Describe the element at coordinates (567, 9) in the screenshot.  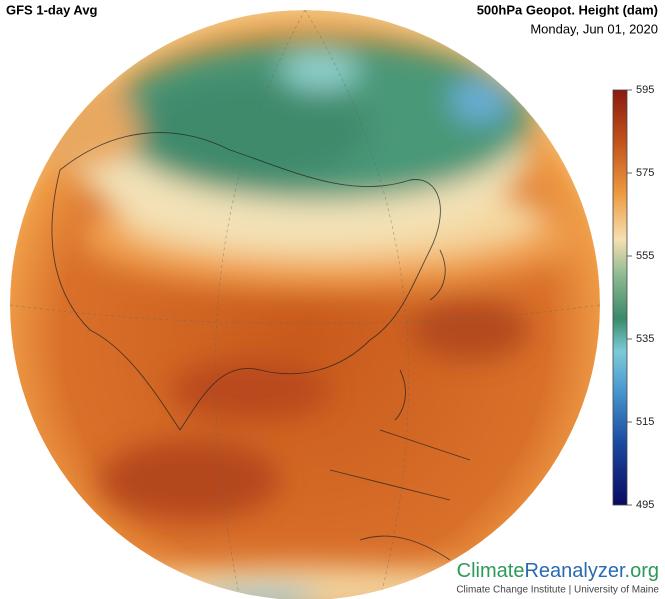
I see `variable-title: 500hPa Geopot. Height (dam)` at that location.